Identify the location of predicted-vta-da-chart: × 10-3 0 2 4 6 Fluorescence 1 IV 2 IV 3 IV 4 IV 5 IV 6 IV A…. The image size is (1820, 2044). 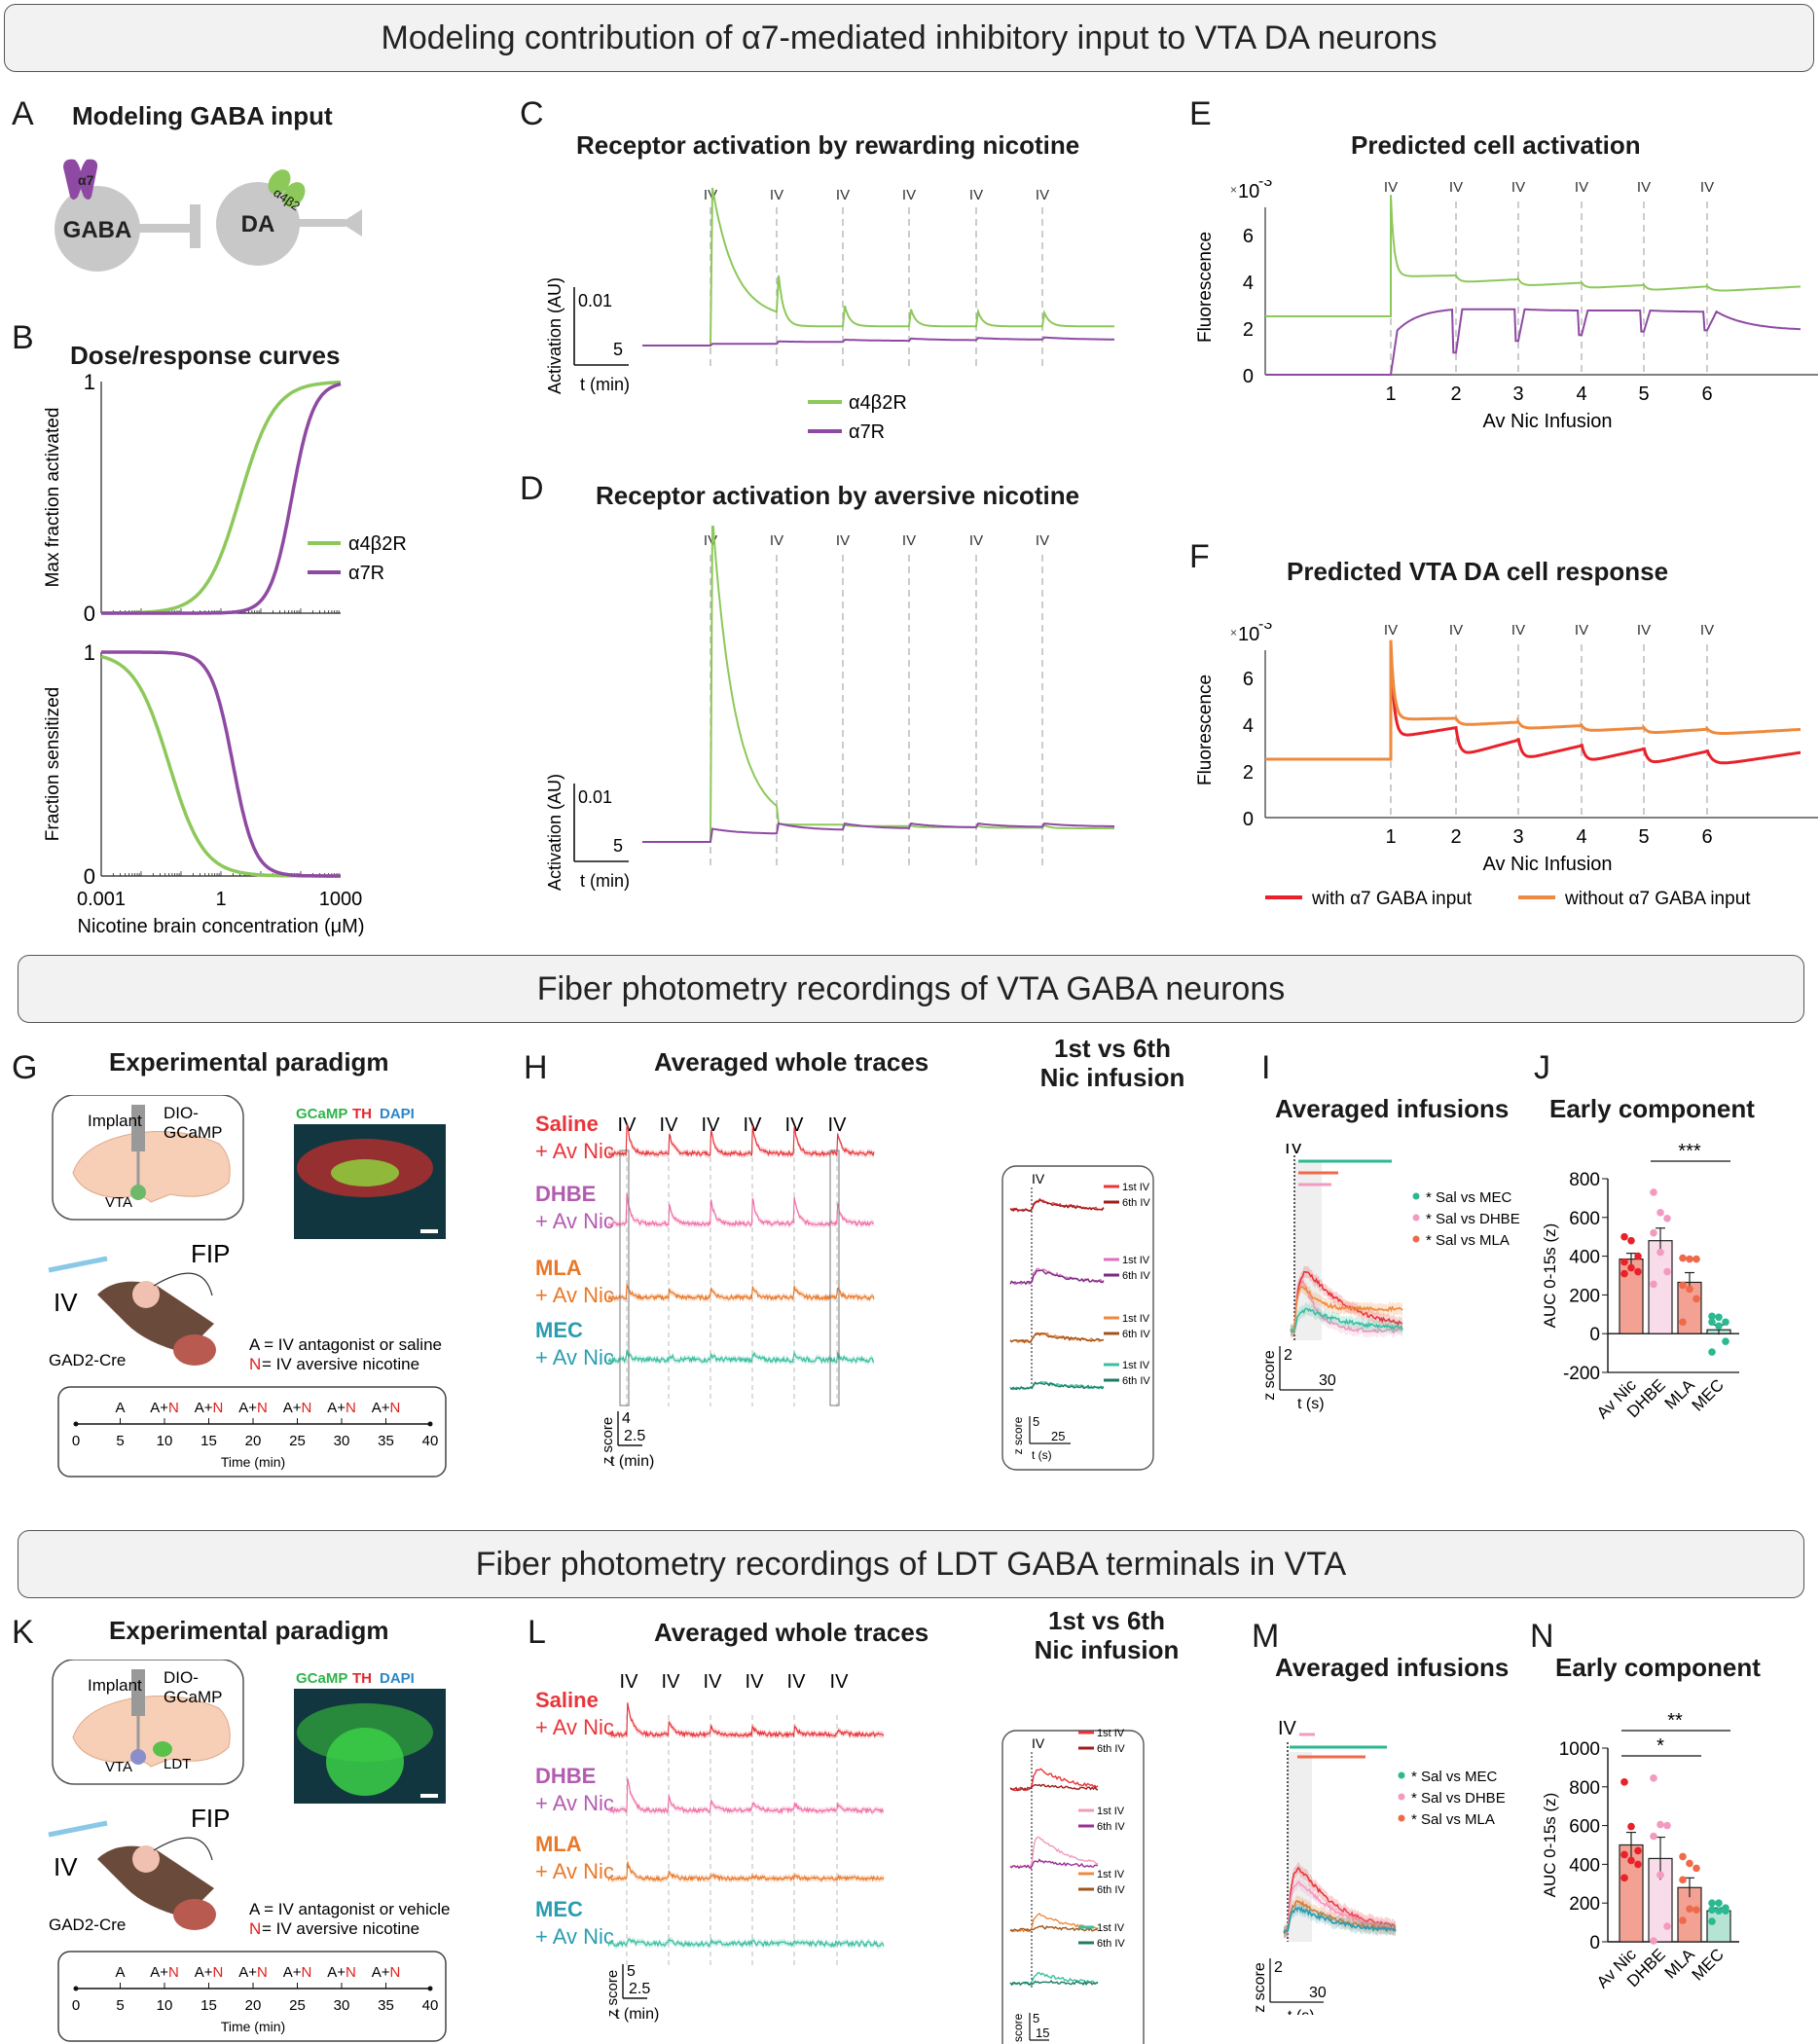
(1506, 766).